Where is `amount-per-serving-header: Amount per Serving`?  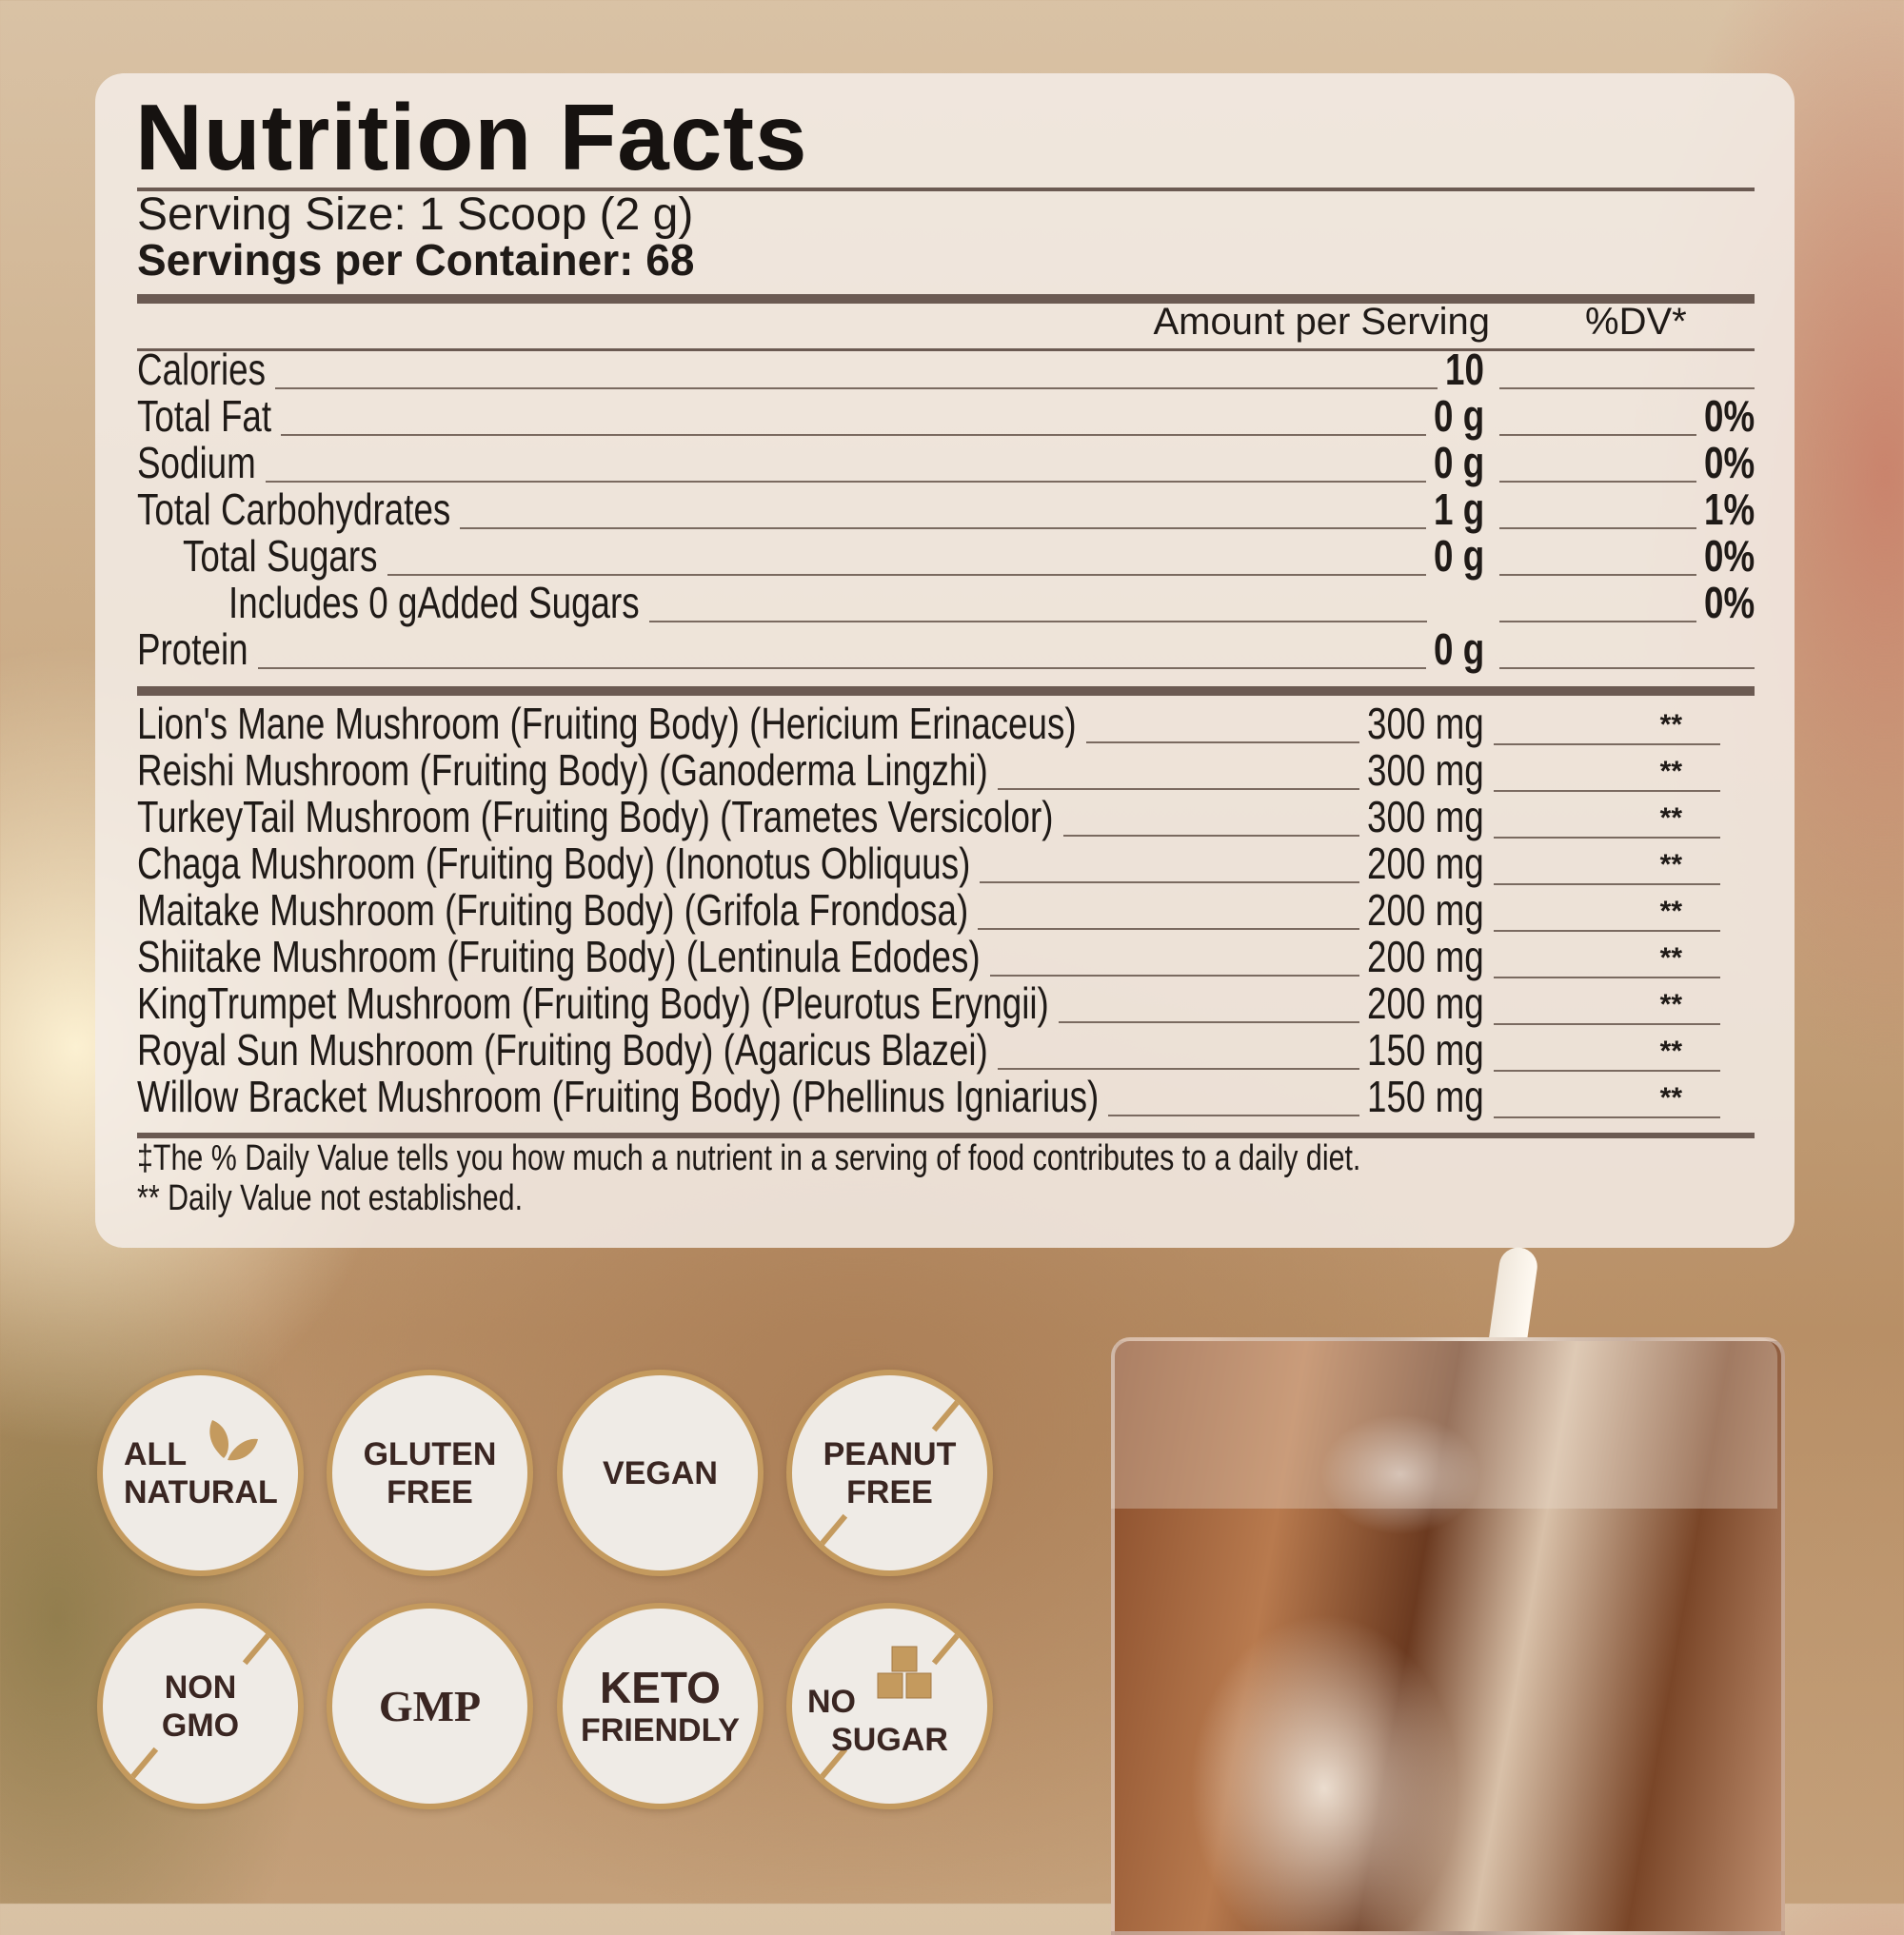
amount-per-serving-header: Amount per Serving is located at coordinates (1321, 322).